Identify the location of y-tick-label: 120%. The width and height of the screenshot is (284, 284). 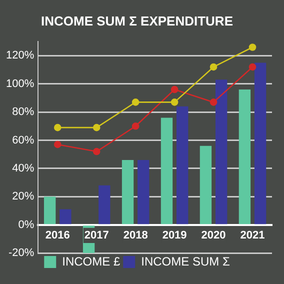
(20, 56).